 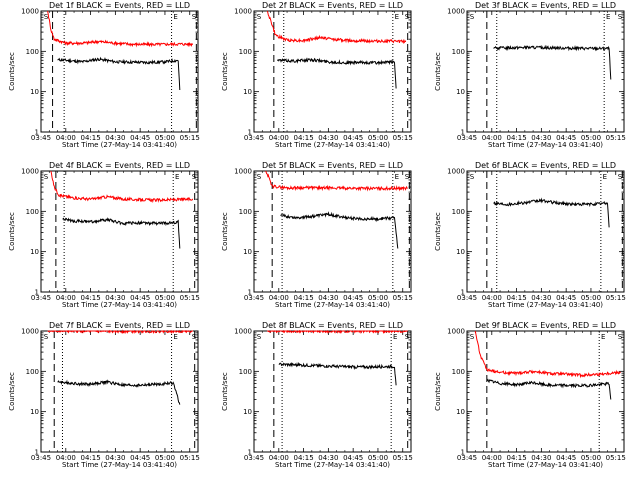 I want to click on panel-title: Det 3f BLACK = Events, RED = LLD, so click(x=545, y=5).